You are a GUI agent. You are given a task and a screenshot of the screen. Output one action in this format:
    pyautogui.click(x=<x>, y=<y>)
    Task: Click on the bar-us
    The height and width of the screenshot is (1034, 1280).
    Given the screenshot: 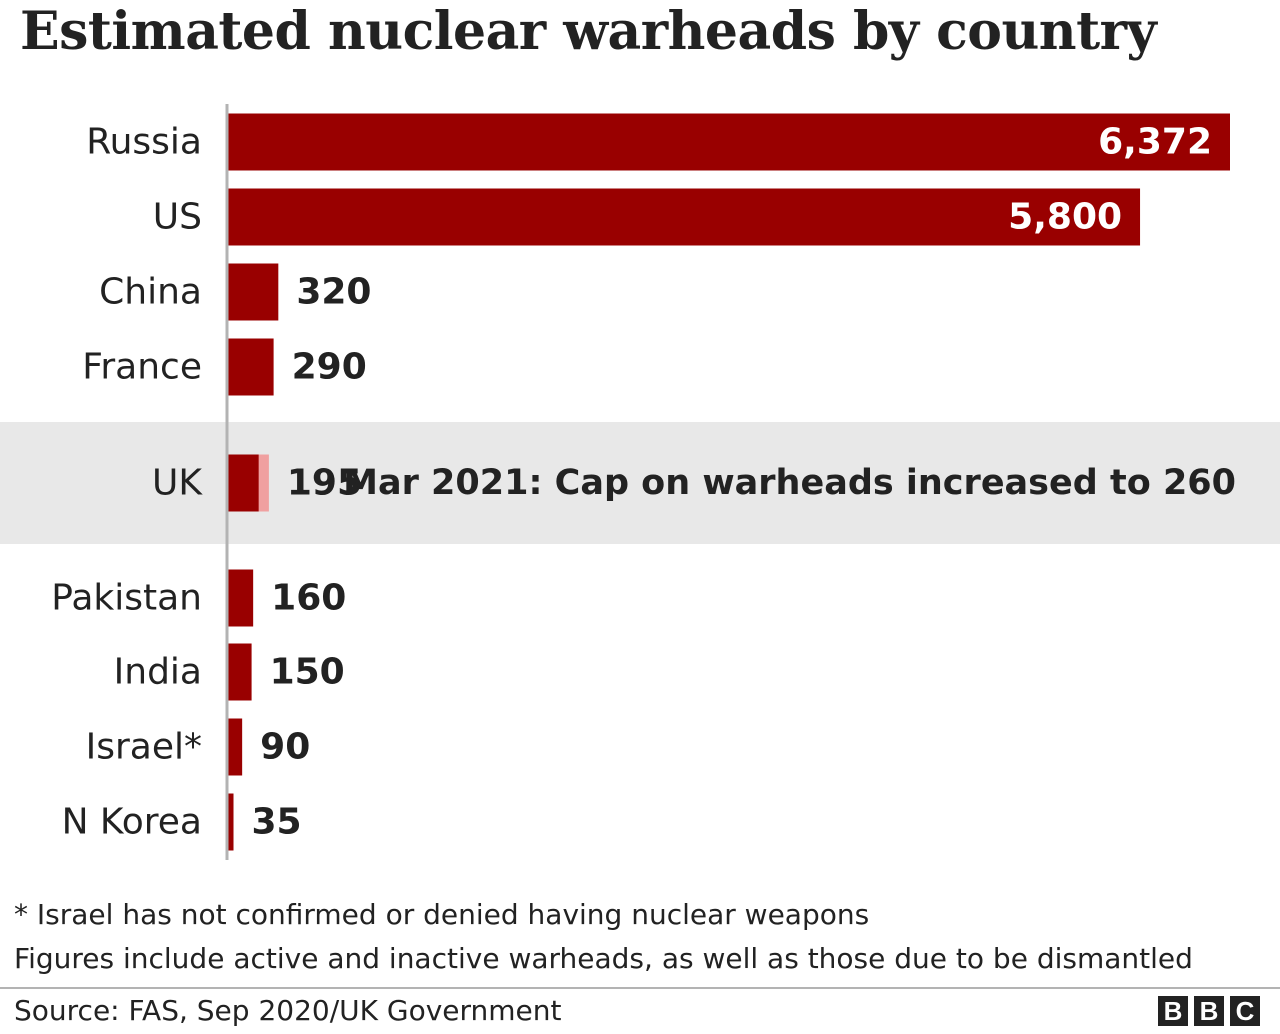 What is the action you would take?
    pyautogui.click(x=684, y=217)
    